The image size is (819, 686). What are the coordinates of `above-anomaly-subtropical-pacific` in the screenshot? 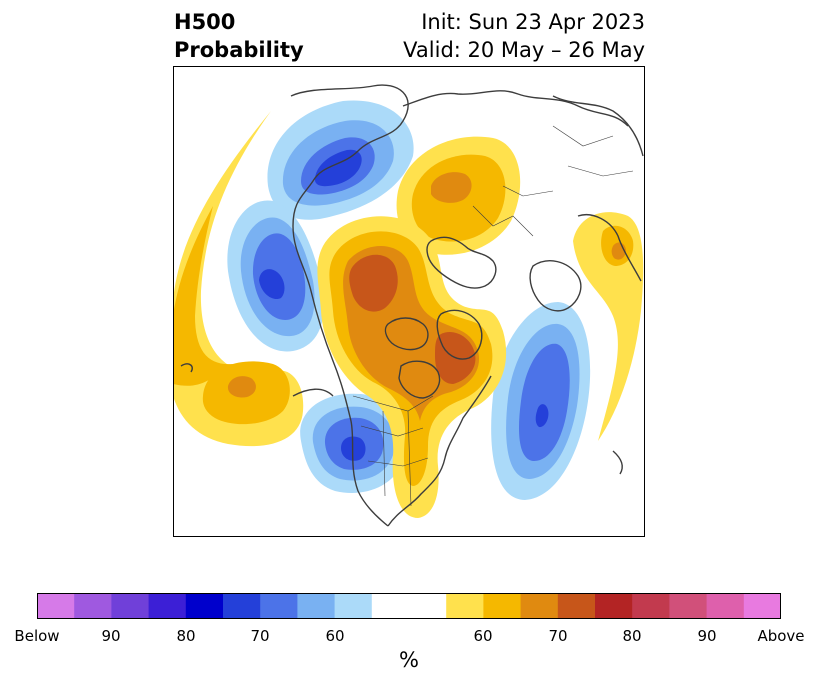 It's located at (238, 279).